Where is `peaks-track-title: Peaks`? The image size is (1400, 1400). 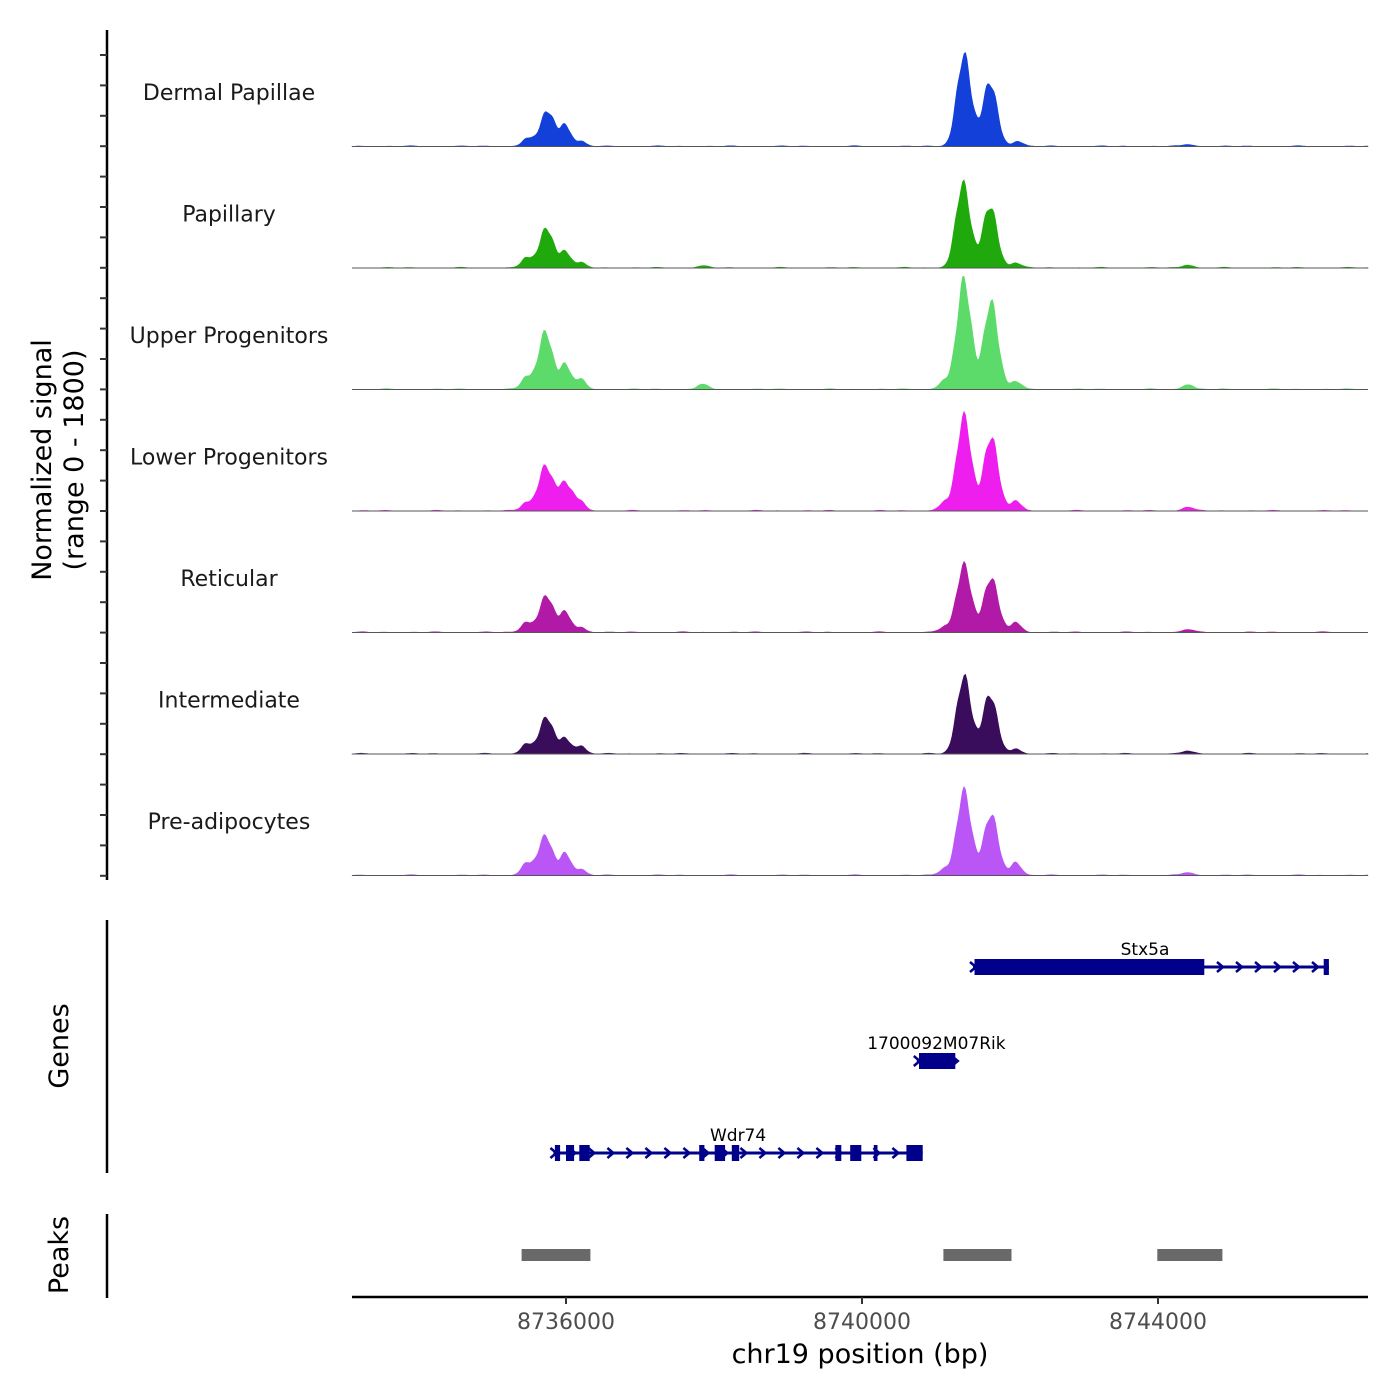 peaks-track-title: Peaks is located at coordinates (59, 1255).